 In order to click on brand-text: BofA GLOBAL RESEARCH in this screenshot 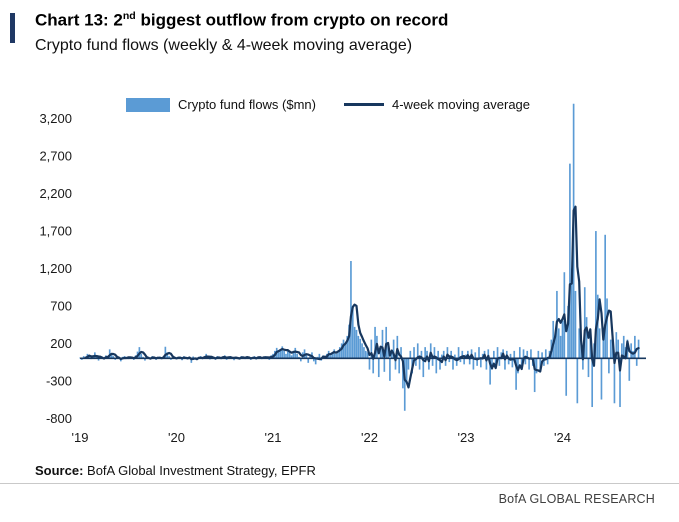, I will do `click(576, 499)`.